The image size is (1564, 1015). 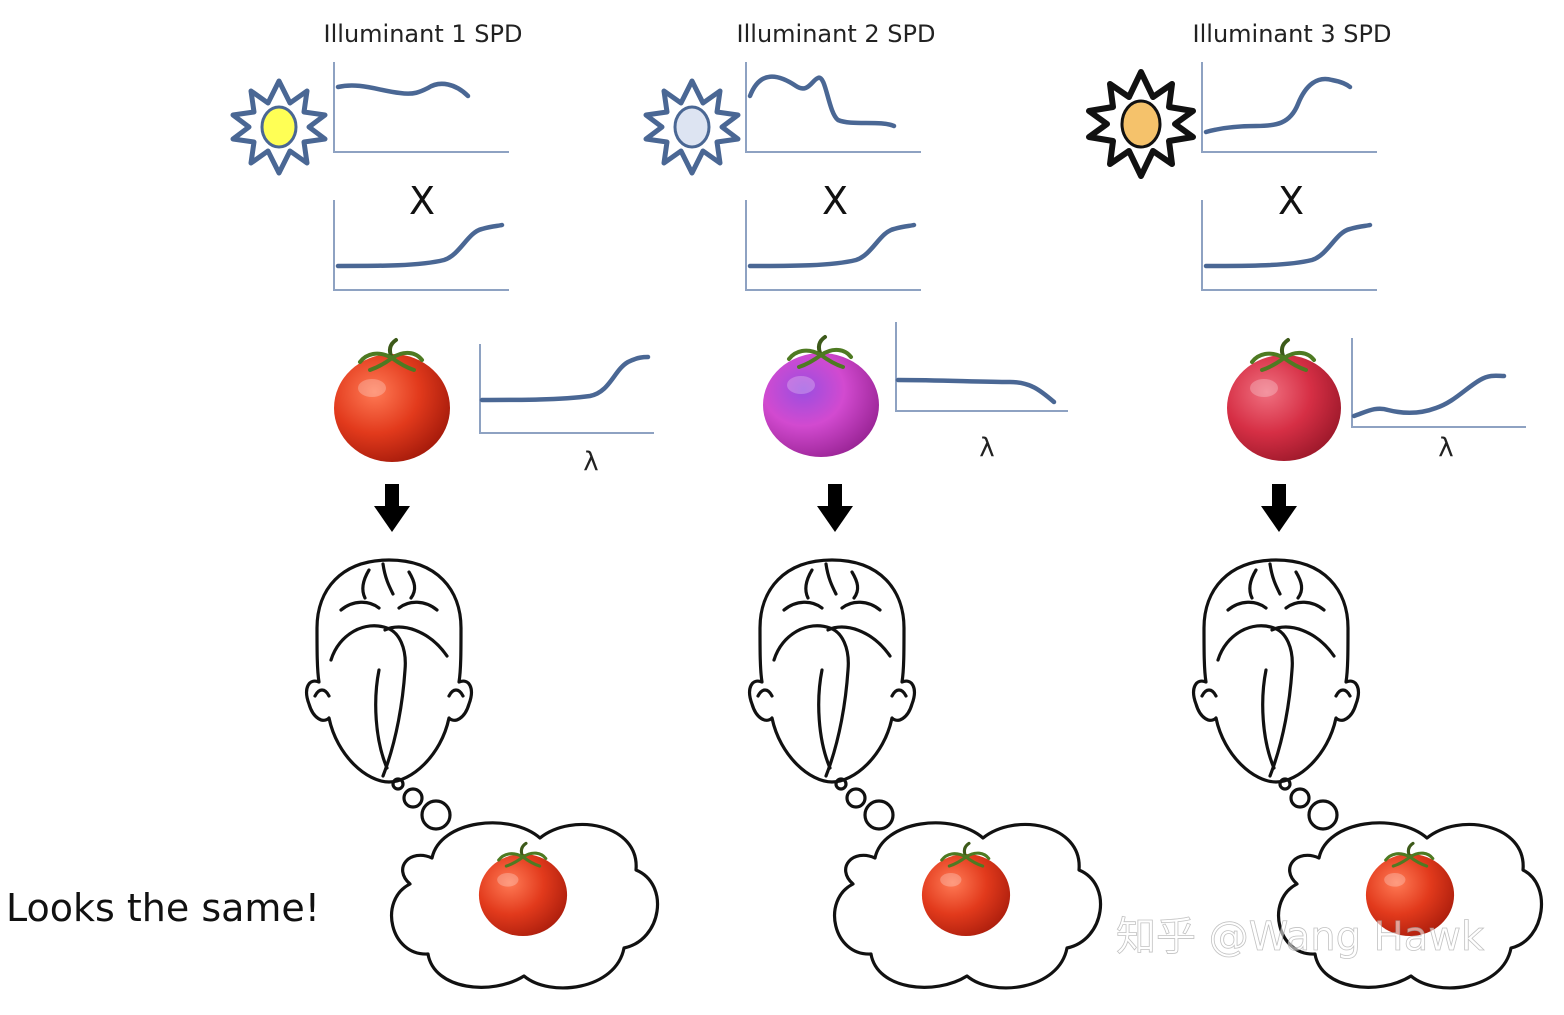 I want to click on panel-title: Illuminant 1 SPD, so click(x=423, y=34).